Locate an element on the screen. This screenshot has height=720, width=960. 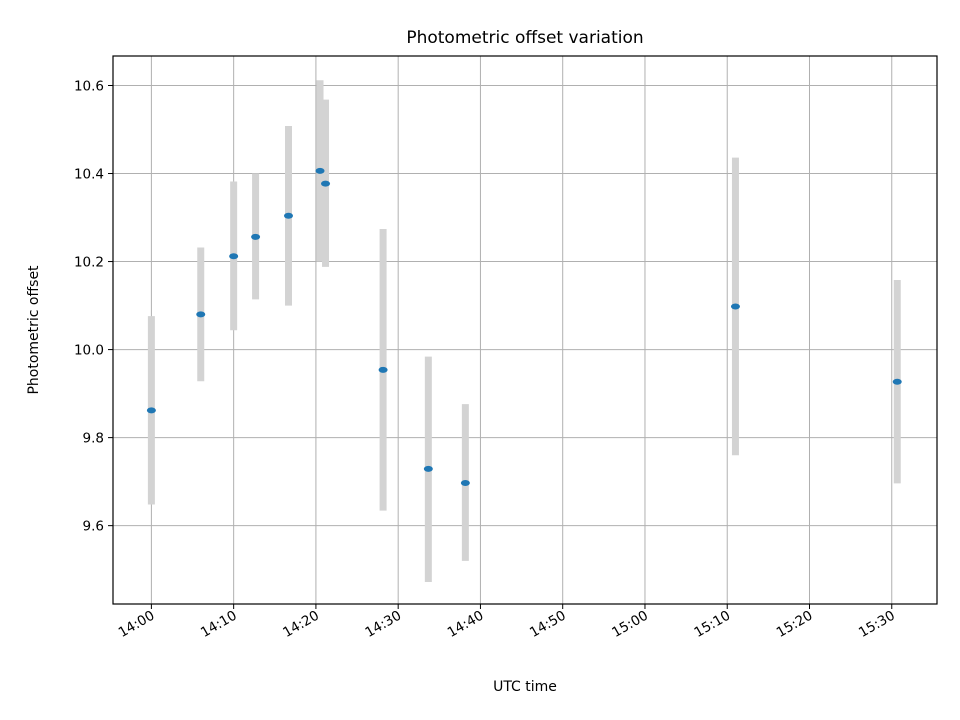
y-tick-label: 9.8 is located at coordinates (93, 439).